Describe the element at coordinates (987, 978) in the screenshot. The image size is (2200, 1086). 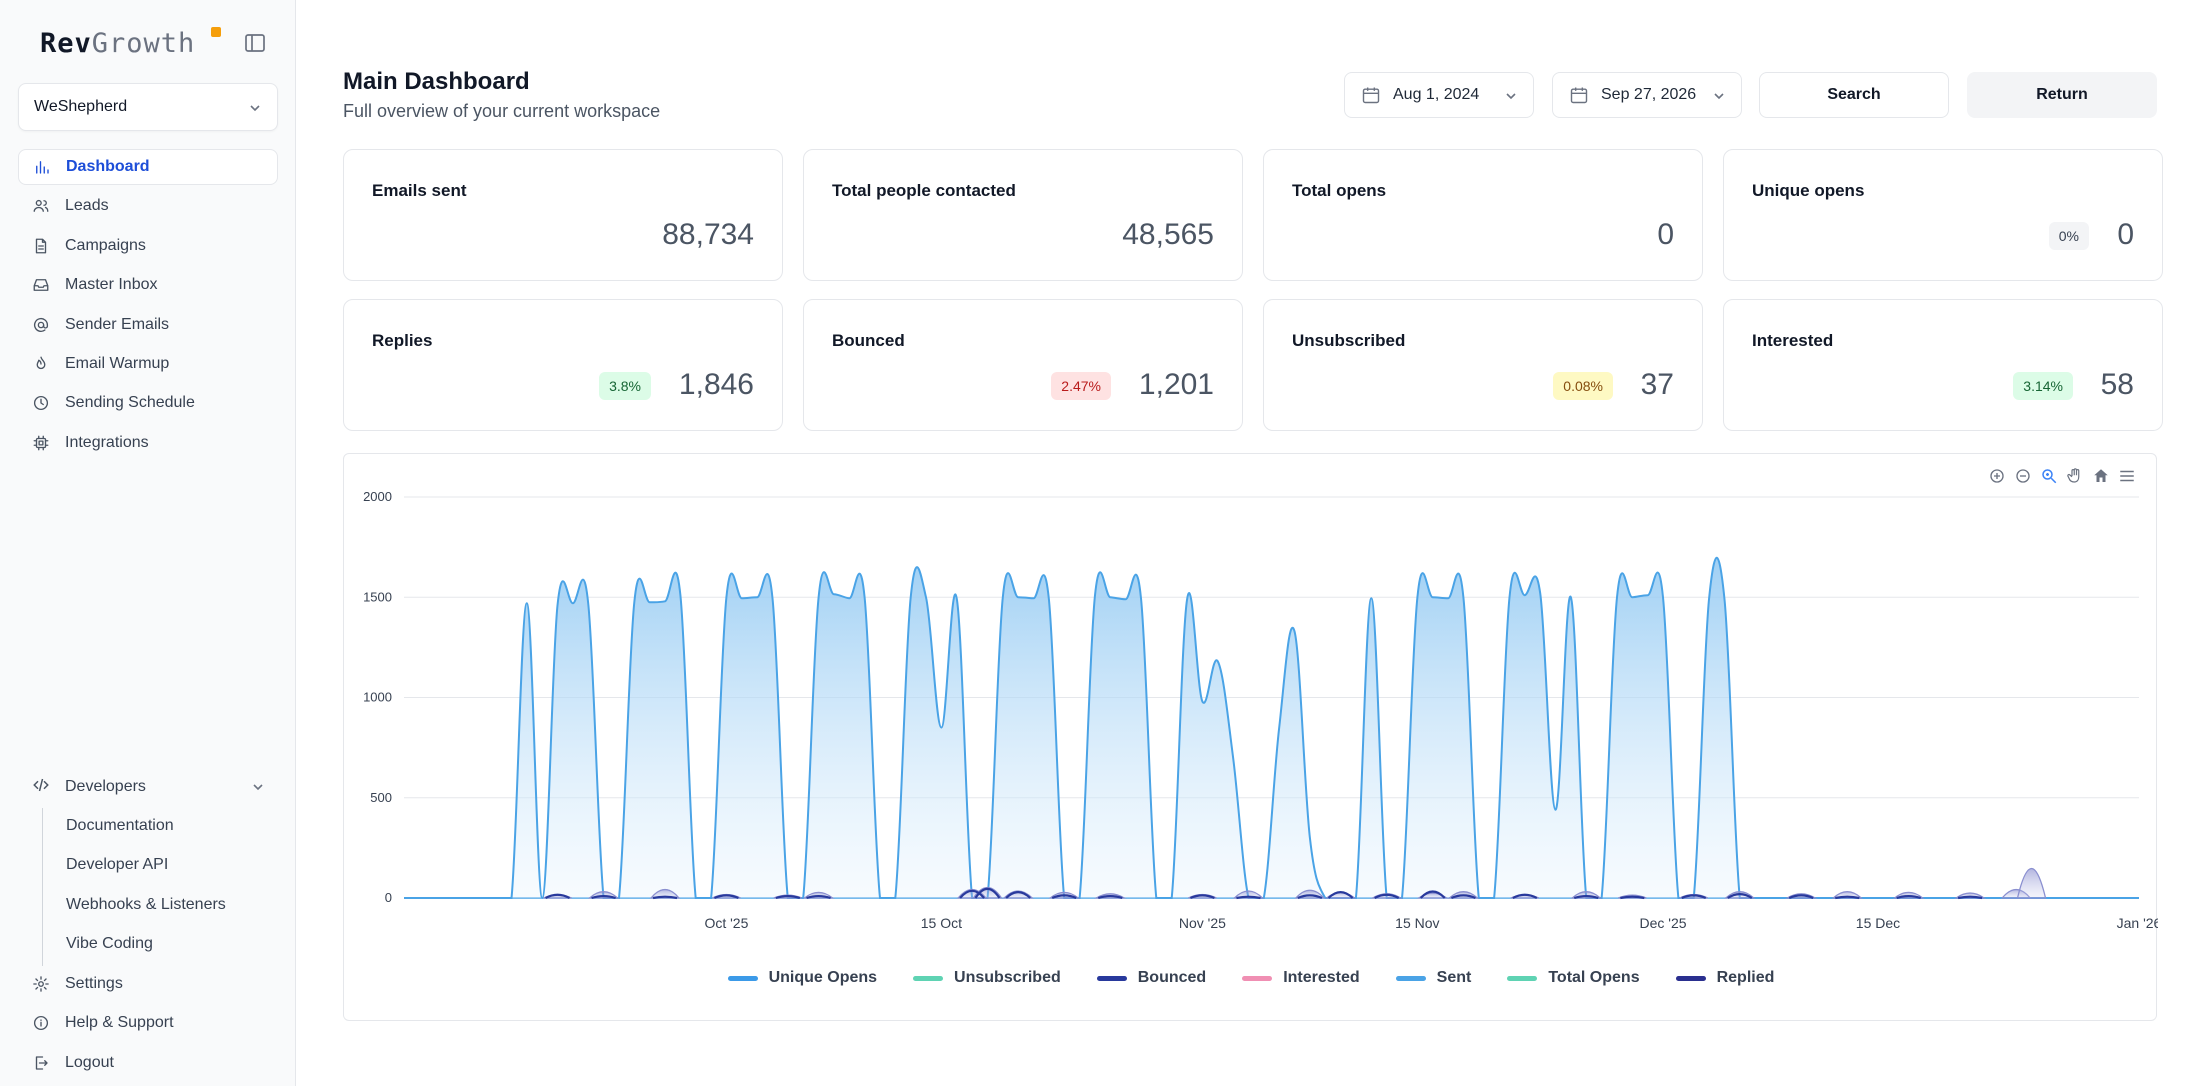
I see `legend-item: Unsubscribed` at that location.